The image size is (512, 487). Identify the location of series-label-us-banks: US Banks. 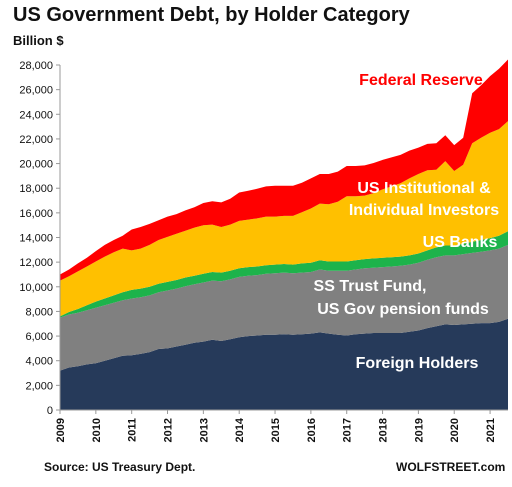
(460, 242).